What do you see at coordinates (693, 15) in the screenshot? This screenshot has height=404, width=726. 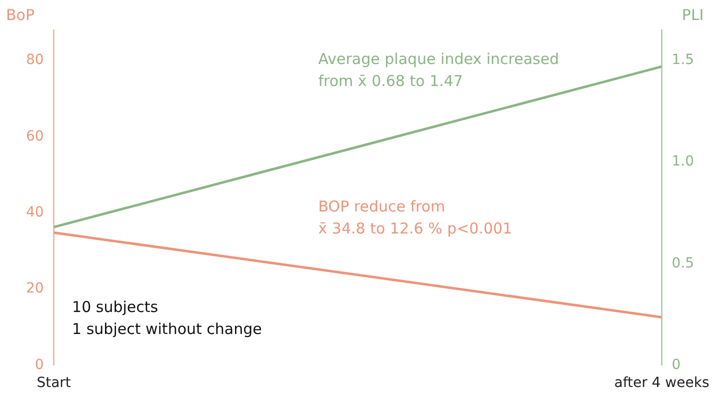 I see `y2-axis-title: PLI` at bounding box center [693, 15].